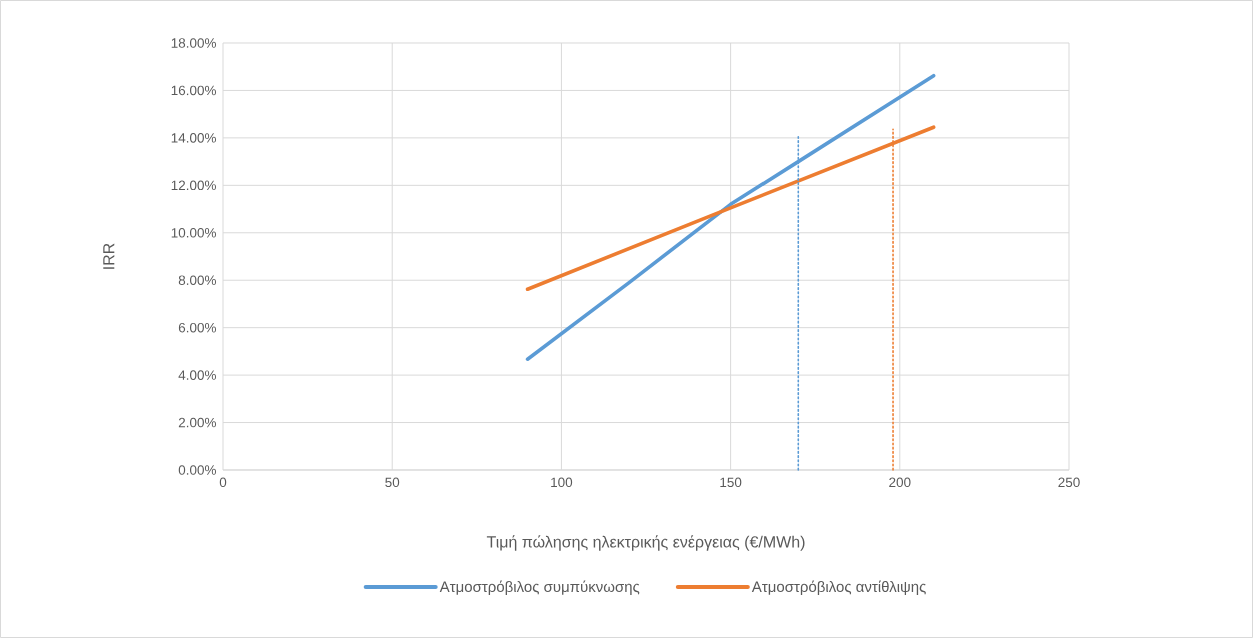 The image size is (1253, 638). Describe the element at coordinates (1069, 482) in the screenshot. I see `x-tick-label: 250` at that location.